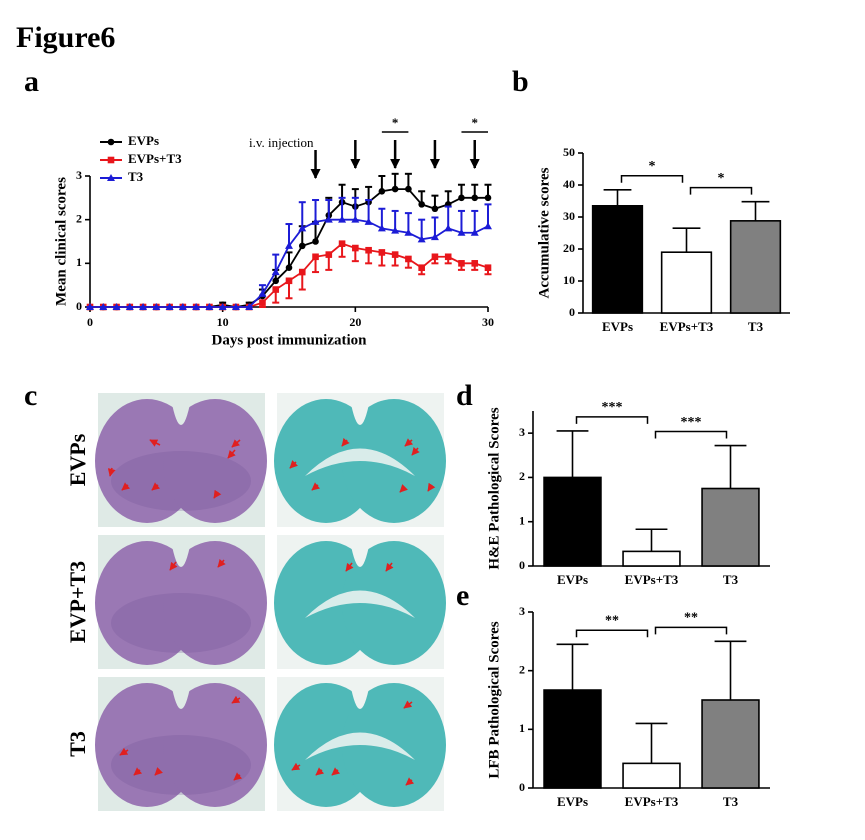 This screenshot has height=840, width=865. What do you see at coordinates (522, 611) in the screenshot?
I see `y-tick-label: 3` at bounding box center [522, 611].